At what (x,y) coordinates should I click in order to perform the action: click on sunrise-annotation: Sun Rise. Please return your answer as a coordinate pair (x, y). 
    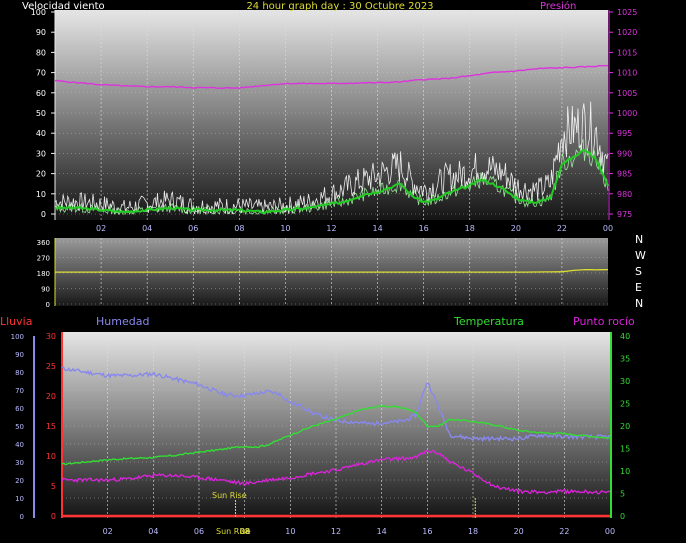
    Looking at the image, I should click on (229, 495).